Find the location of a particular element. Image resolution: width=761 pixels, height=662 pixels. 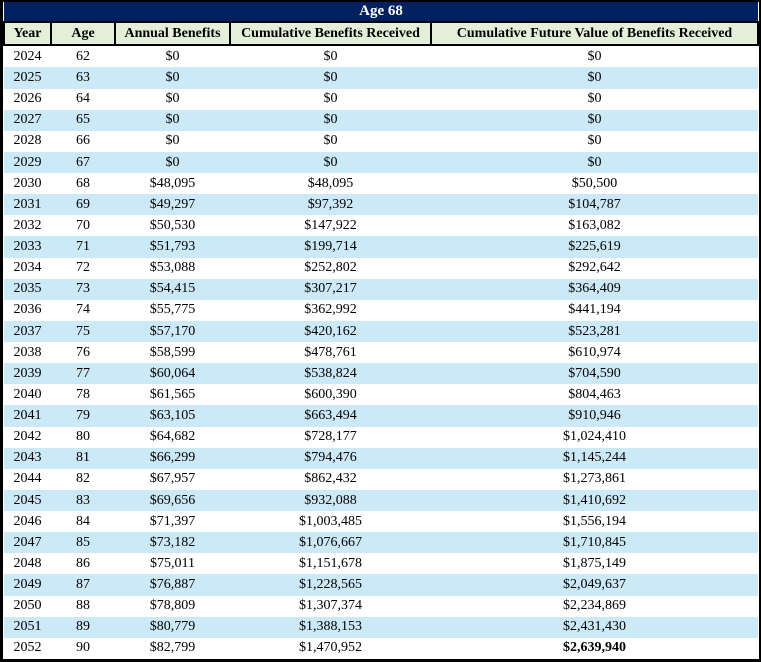

cell-annual-benefits: $58,599 is located at coordinates (172, 352).